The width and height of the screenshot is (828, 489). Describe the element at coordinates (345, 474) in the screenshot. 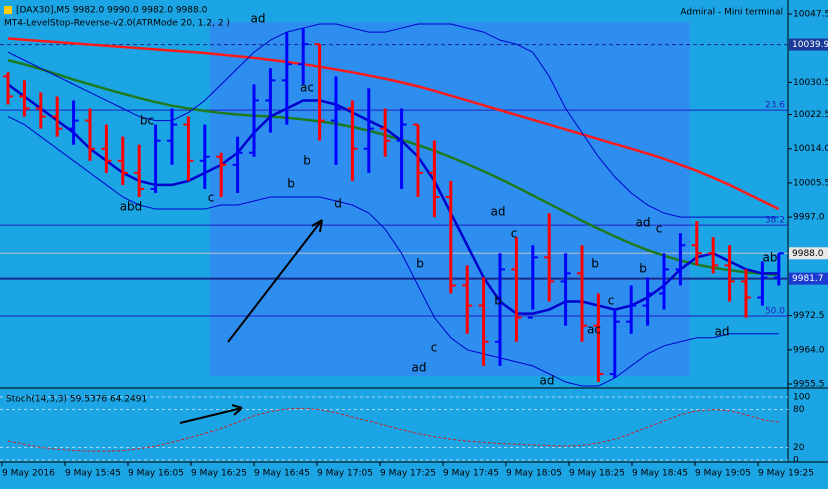

I see `x-tick-label: 9 May 17:05` at that location.